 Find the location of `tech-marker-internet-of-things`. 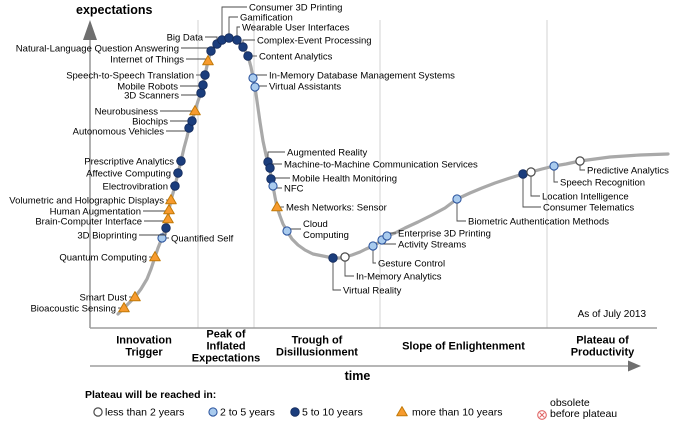

tech-marker-internet-of-things is located at coordinates (208, 60).